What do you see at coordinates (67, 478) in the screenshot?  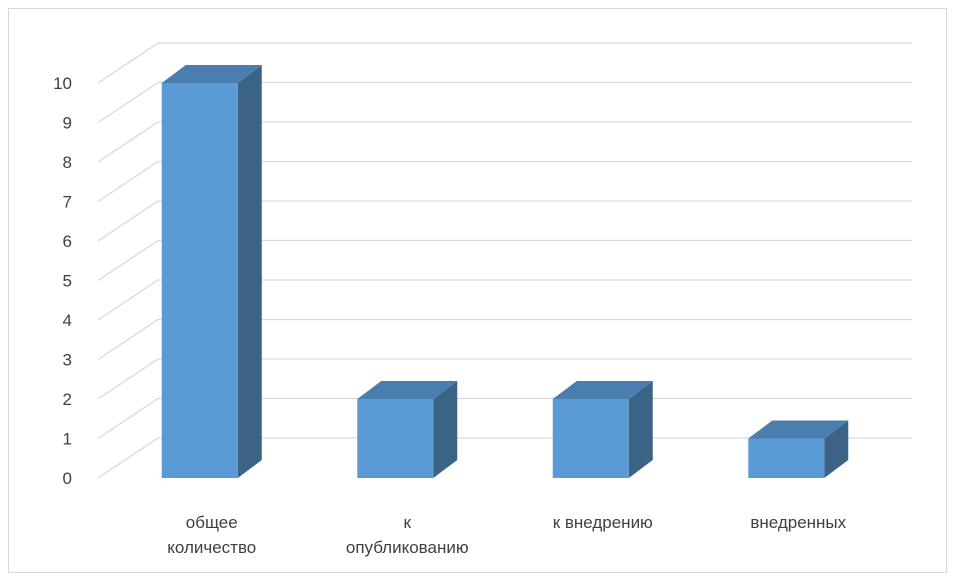 I see `y-tick-label: 0` at bounding box center [67, 478].